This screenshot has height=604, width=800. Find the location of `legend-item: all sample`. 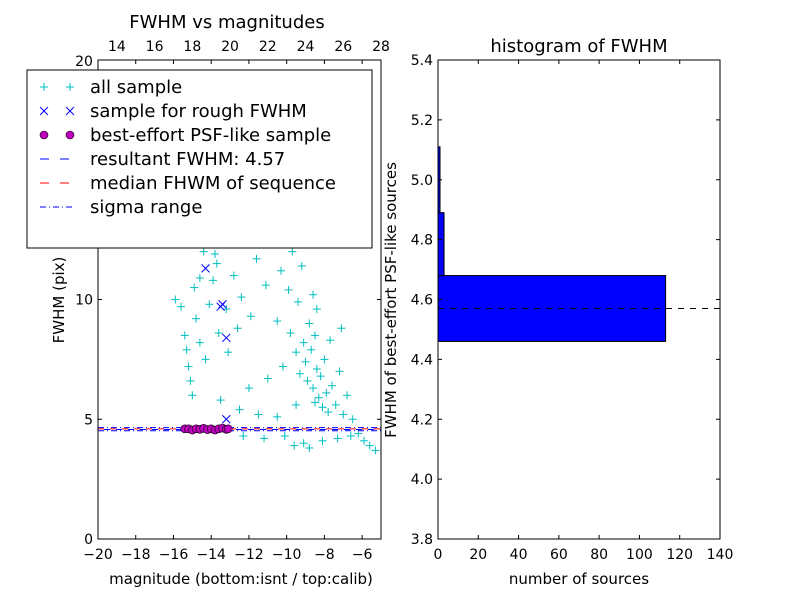

legend-item: all sample is located at coordinates (111, 87).